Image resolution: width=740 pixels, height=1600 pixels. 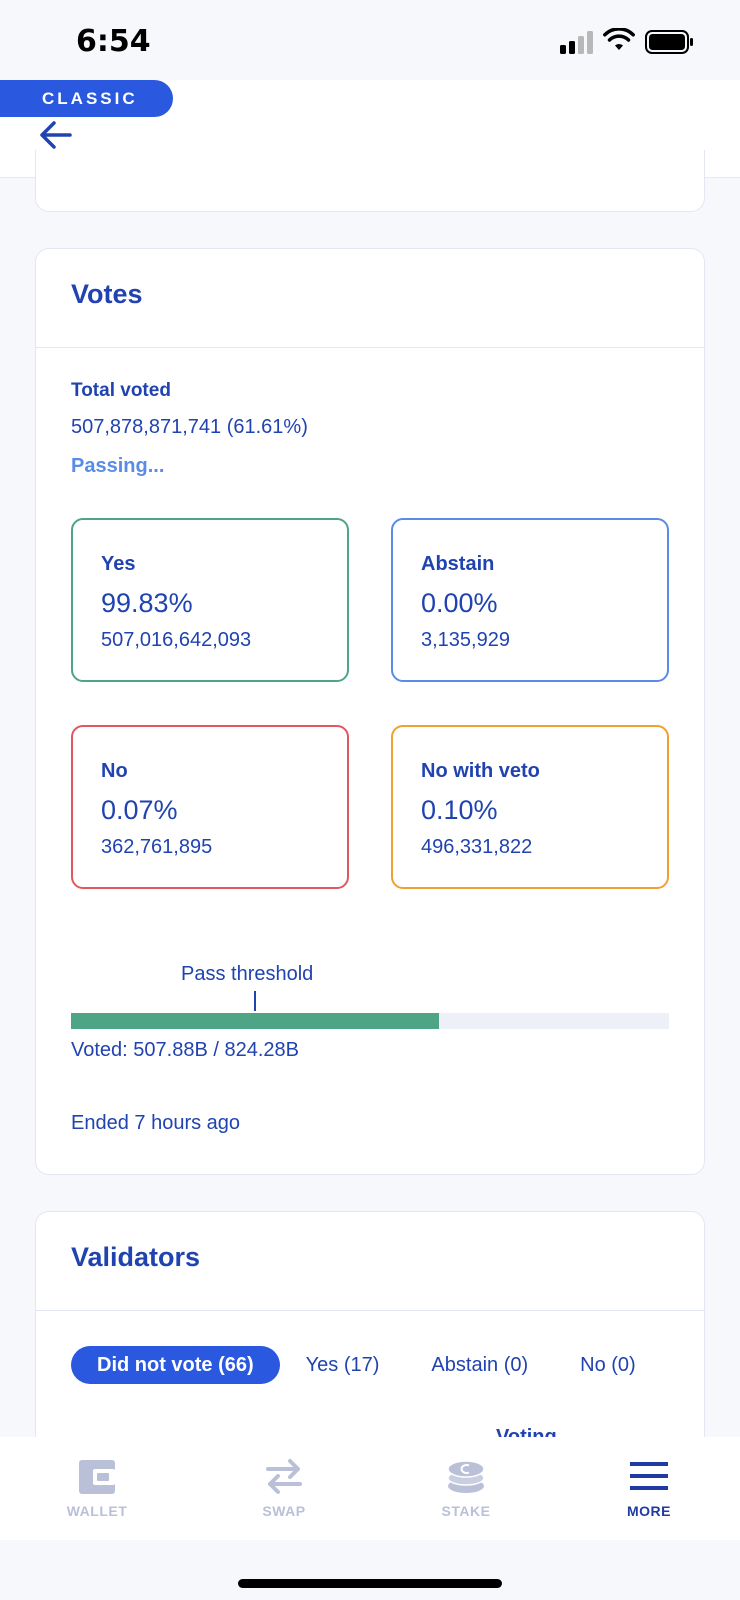 What do you see at coordinates (649, 1511) in the screenshot?
I see `tab-label: MORE` at bounding box center [649, 1511].